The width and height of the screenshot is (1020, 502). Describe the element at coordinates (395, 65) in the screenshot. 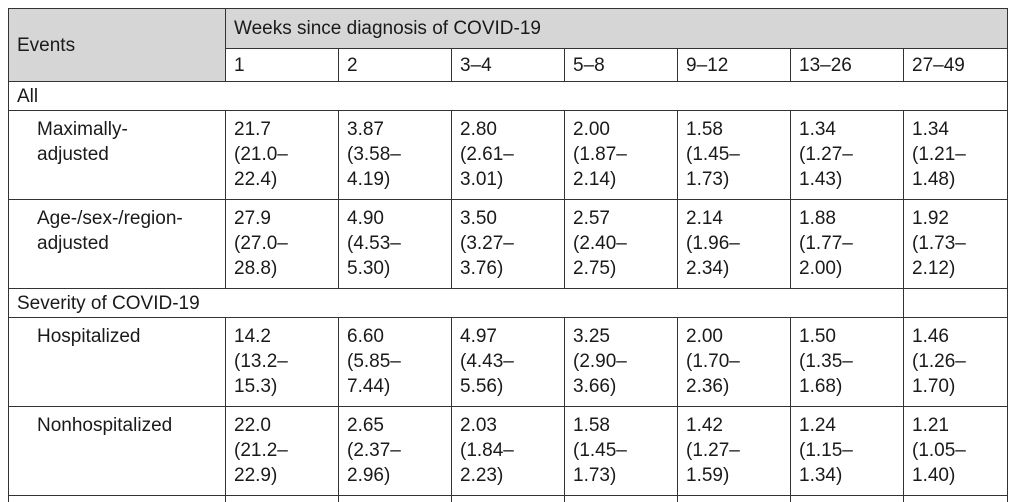

I see `column-header: 2` at that location.